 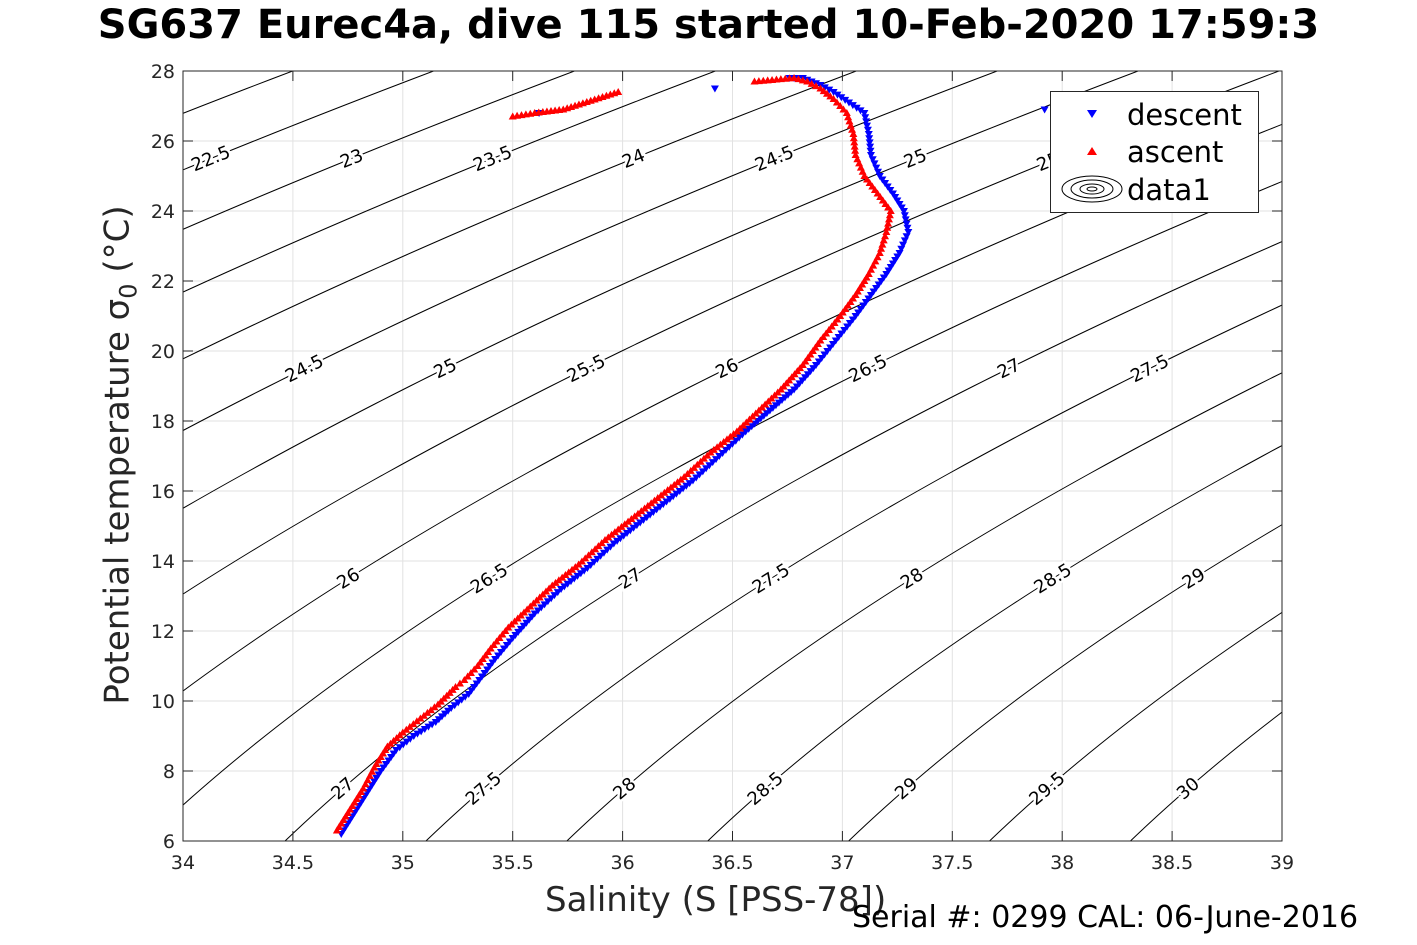 What do you see at coordinates (1105, 917) in the screenshot?
I see `serial-footer: Serial #: 0299 CAL: 06-June-2016` at bounding box center [1105, 917].